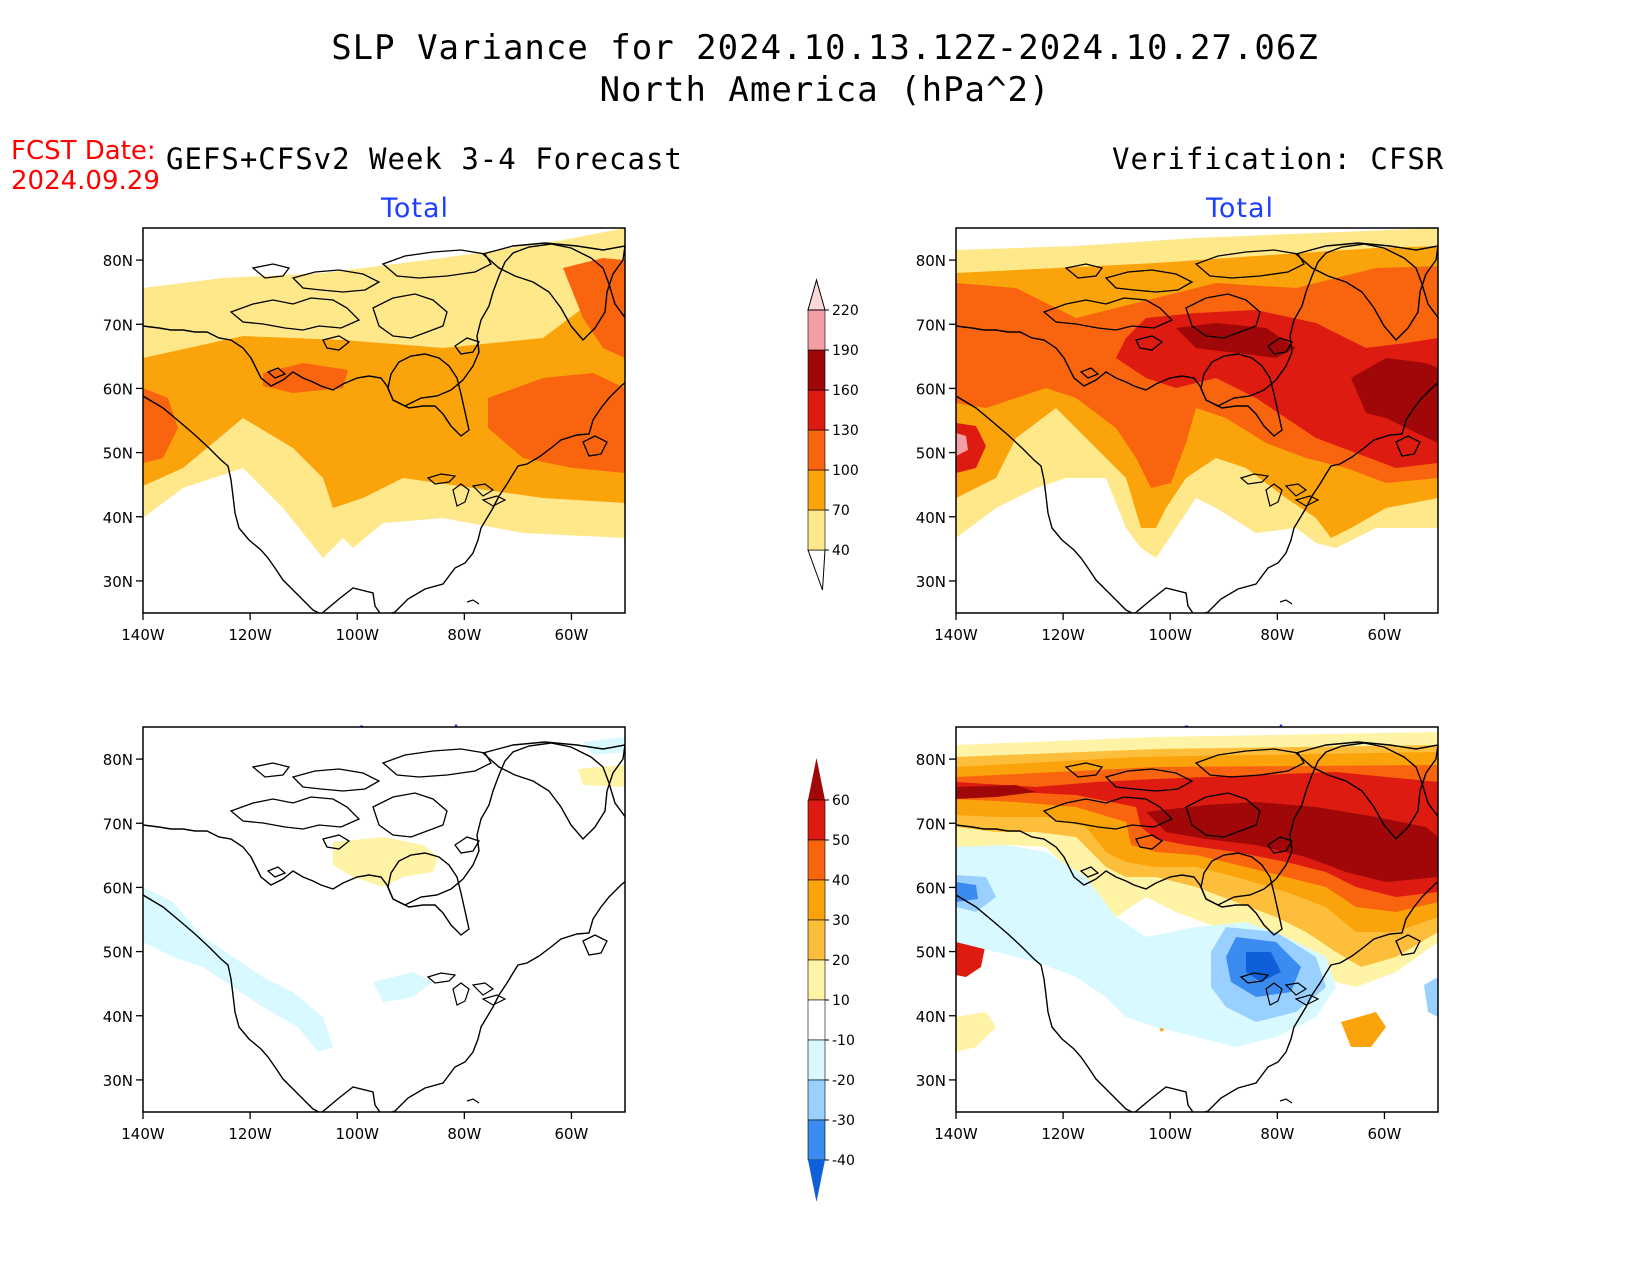  Describe the element at coordinates (967, 892) in the screenshot. I see `contour-minus30-west` at that location.